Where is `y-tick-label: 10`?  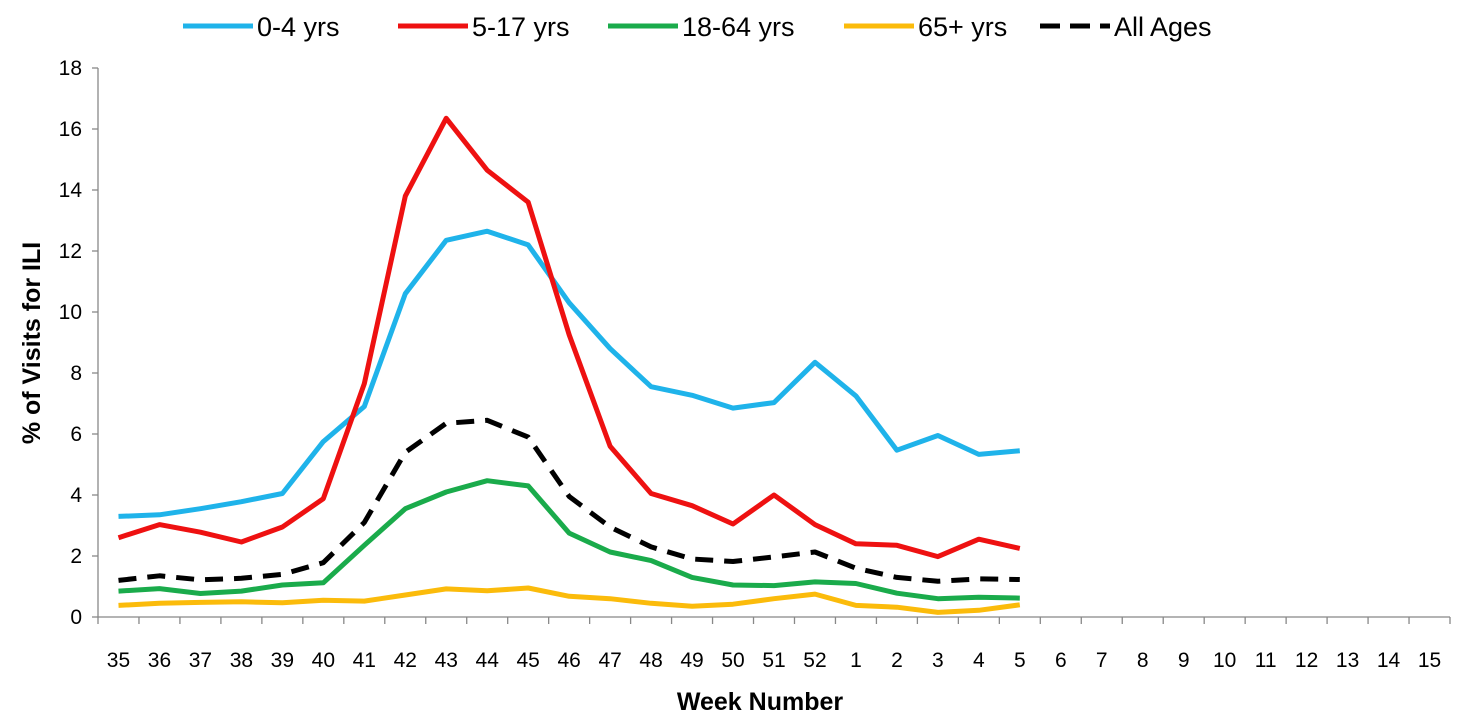
y-tick-label: 10 is located at coordinates (70, 312).